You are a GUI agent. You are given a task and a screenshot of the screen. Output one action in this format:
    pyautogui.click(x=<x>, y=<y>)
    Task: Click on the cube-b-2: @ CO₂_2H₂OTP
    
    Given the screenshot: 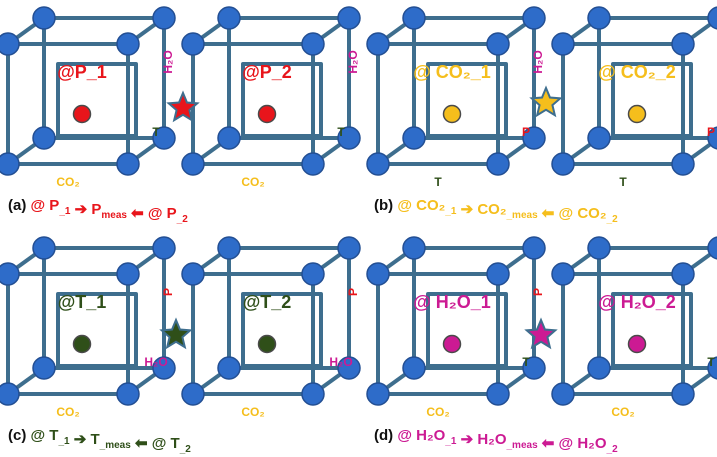 What is the action you would take?
    pyautogui.click(x=634, y=97)
    